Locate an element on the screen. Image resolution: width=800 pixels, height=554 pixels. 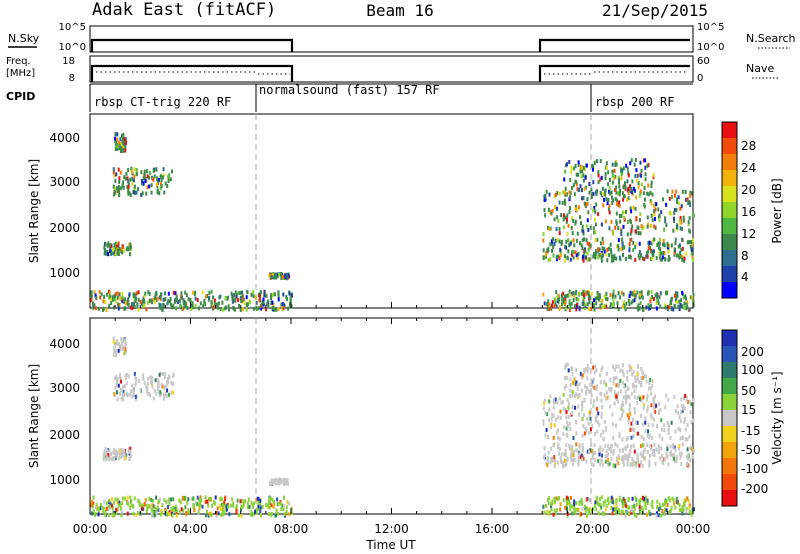
power-colorbar-swatches is located at coordinates (729, 210).